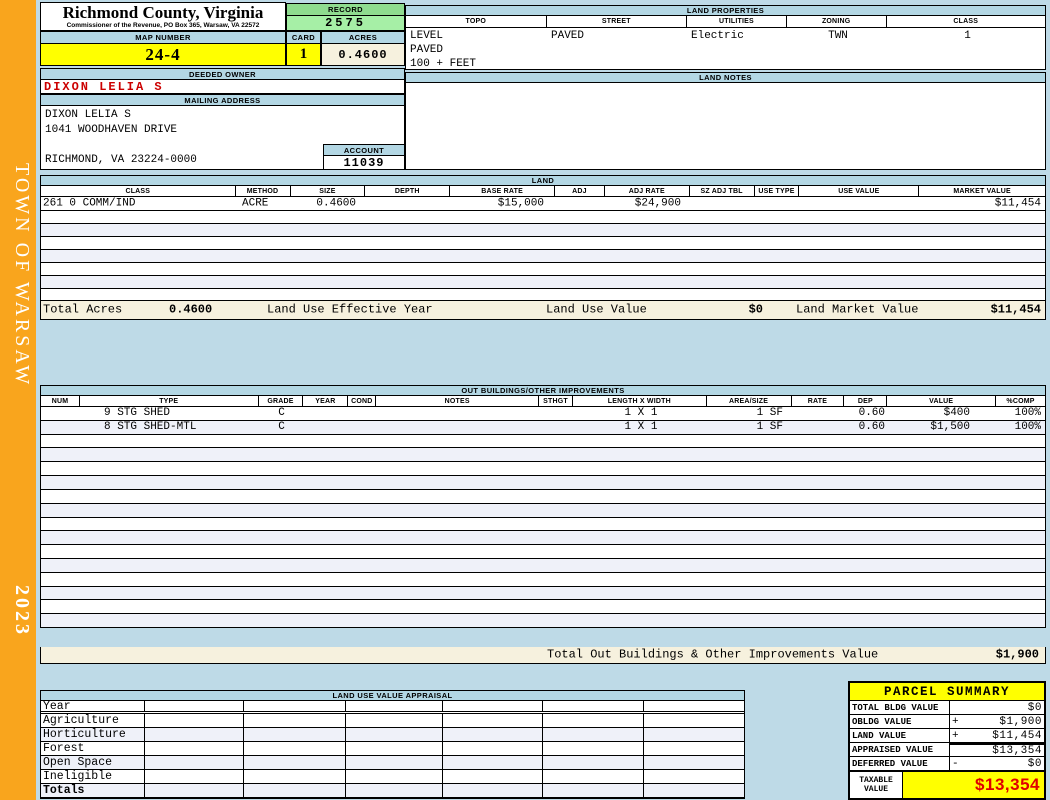  I want to click on total-acres-value: 0.4600, so click(191, 309).